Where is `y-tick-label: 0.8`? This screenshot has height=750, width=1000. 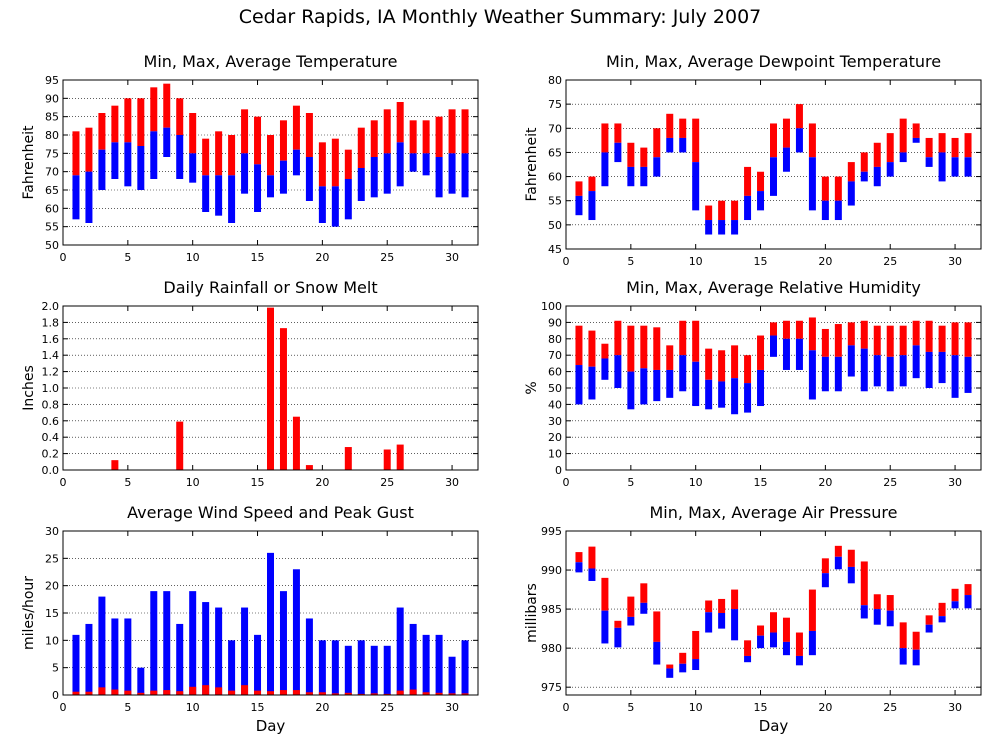 y-tick-label: 0.8 is located at coordinates (51, 404).